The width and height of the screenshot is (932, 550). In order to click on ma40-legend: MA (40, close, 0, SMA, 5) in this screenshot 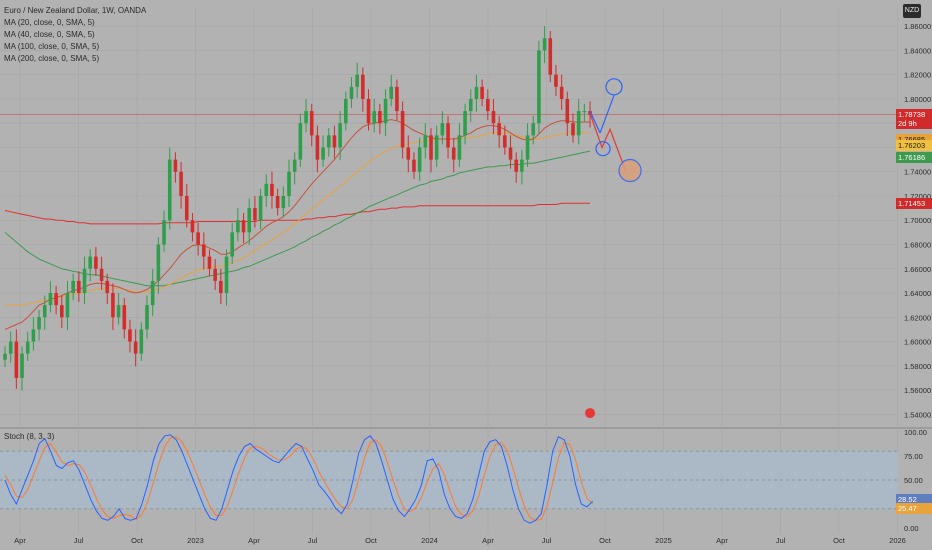, I will do `click(49, 34)`.